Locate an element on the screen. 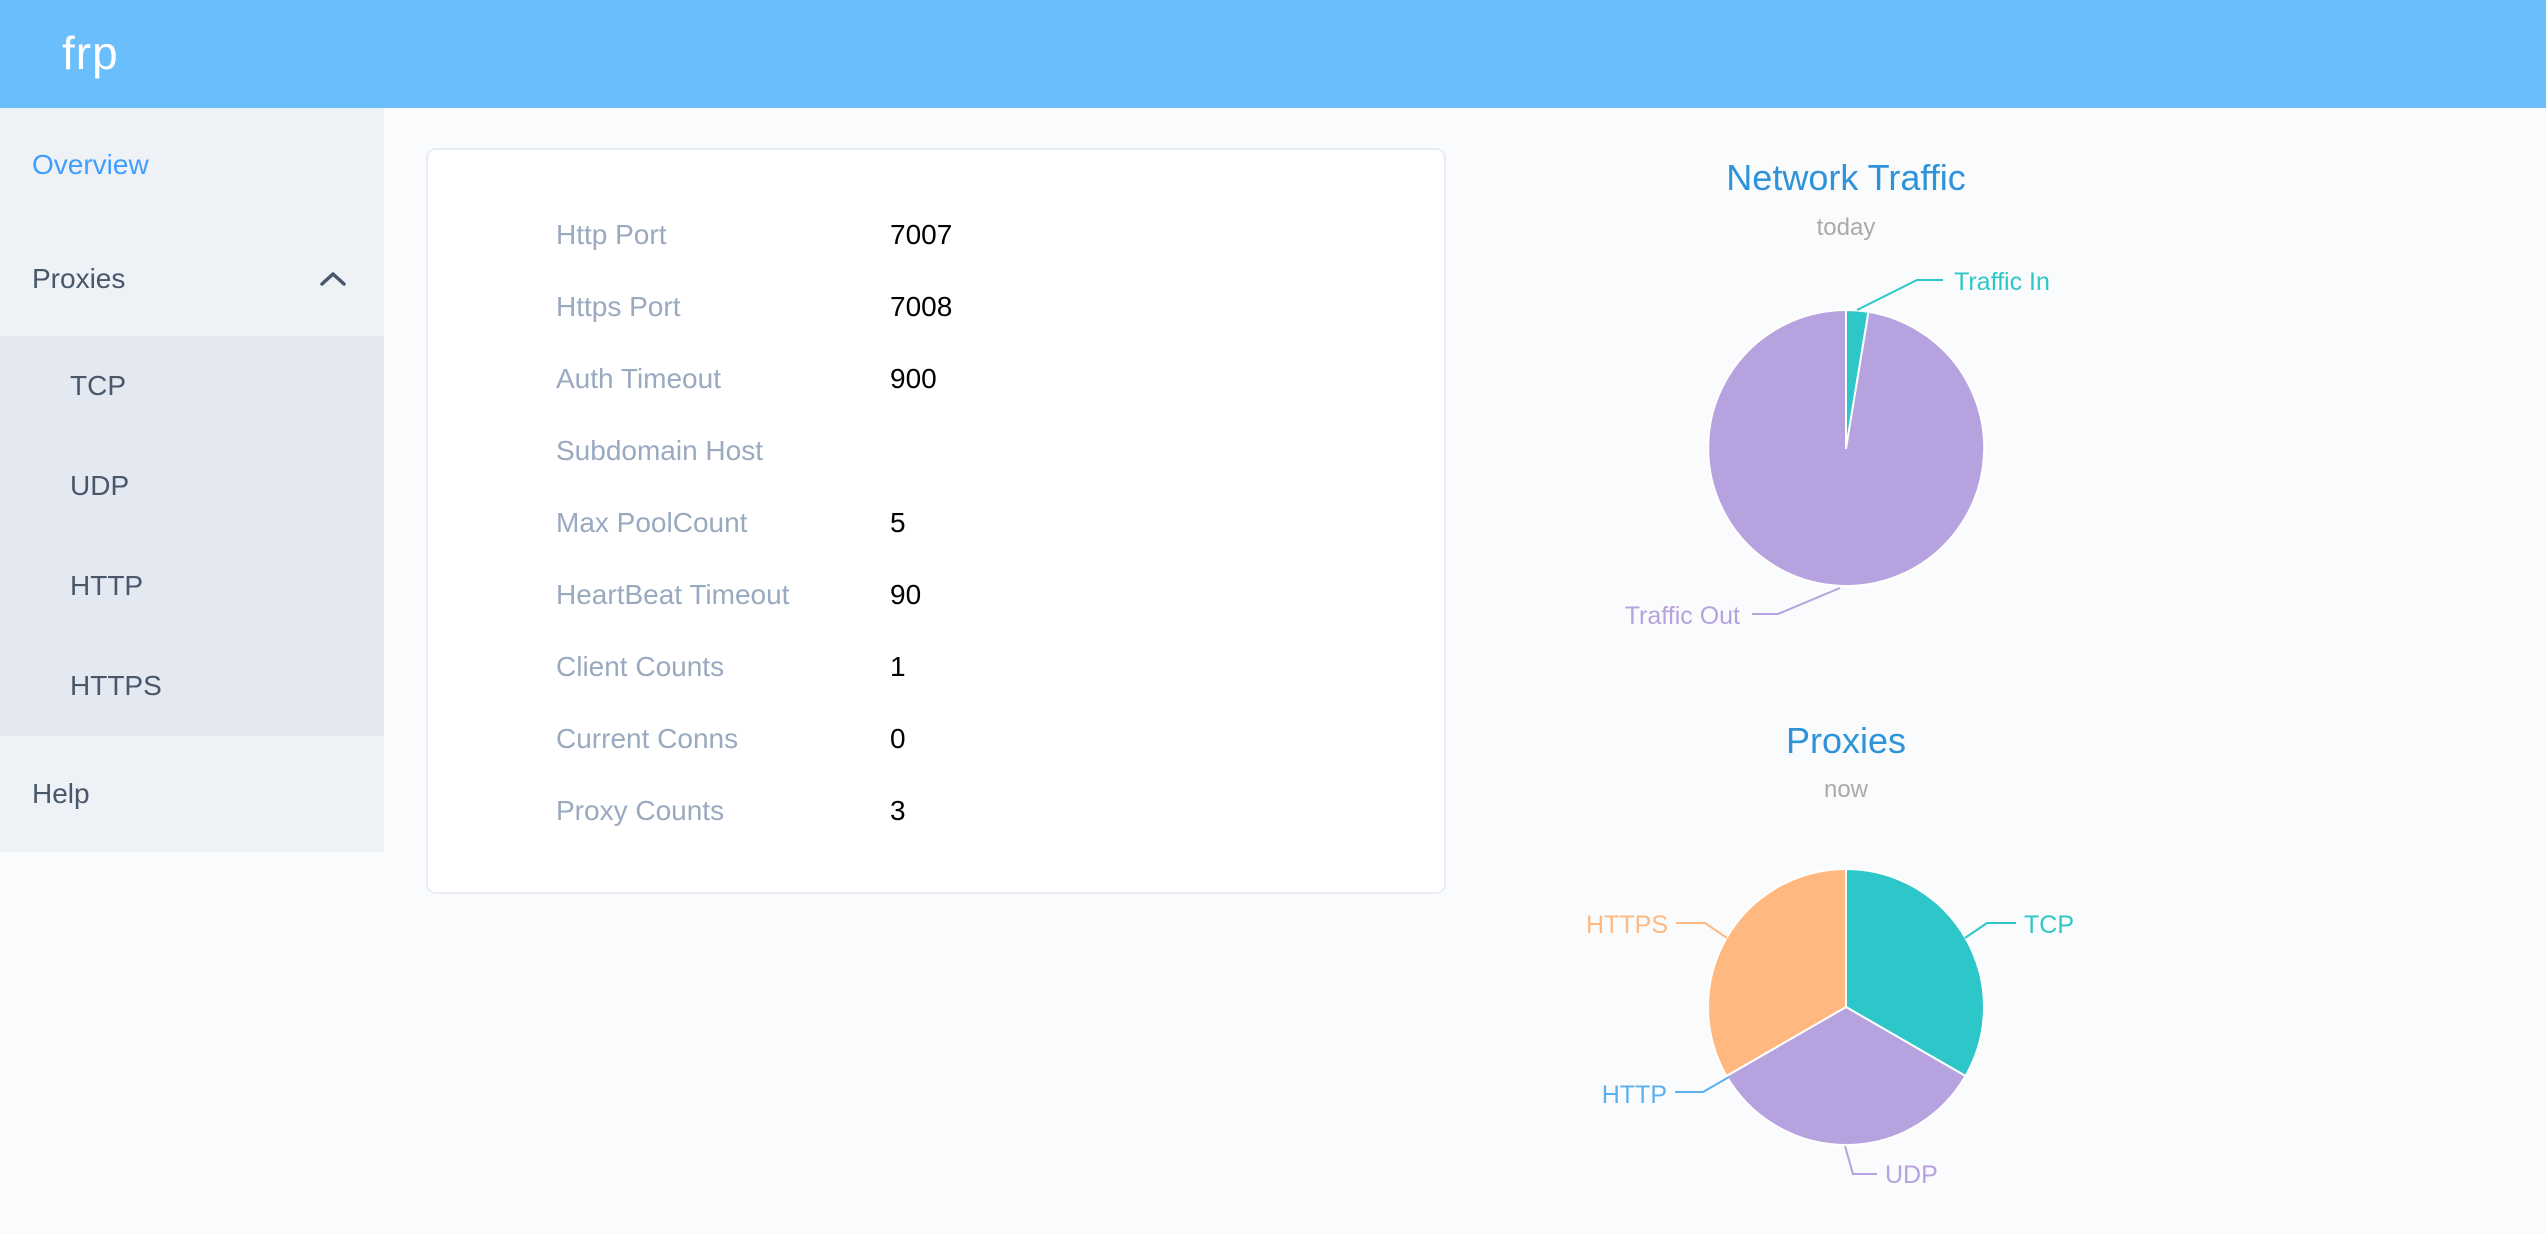  config-row: Current Conns 0 is located at coordinates (936, 739).